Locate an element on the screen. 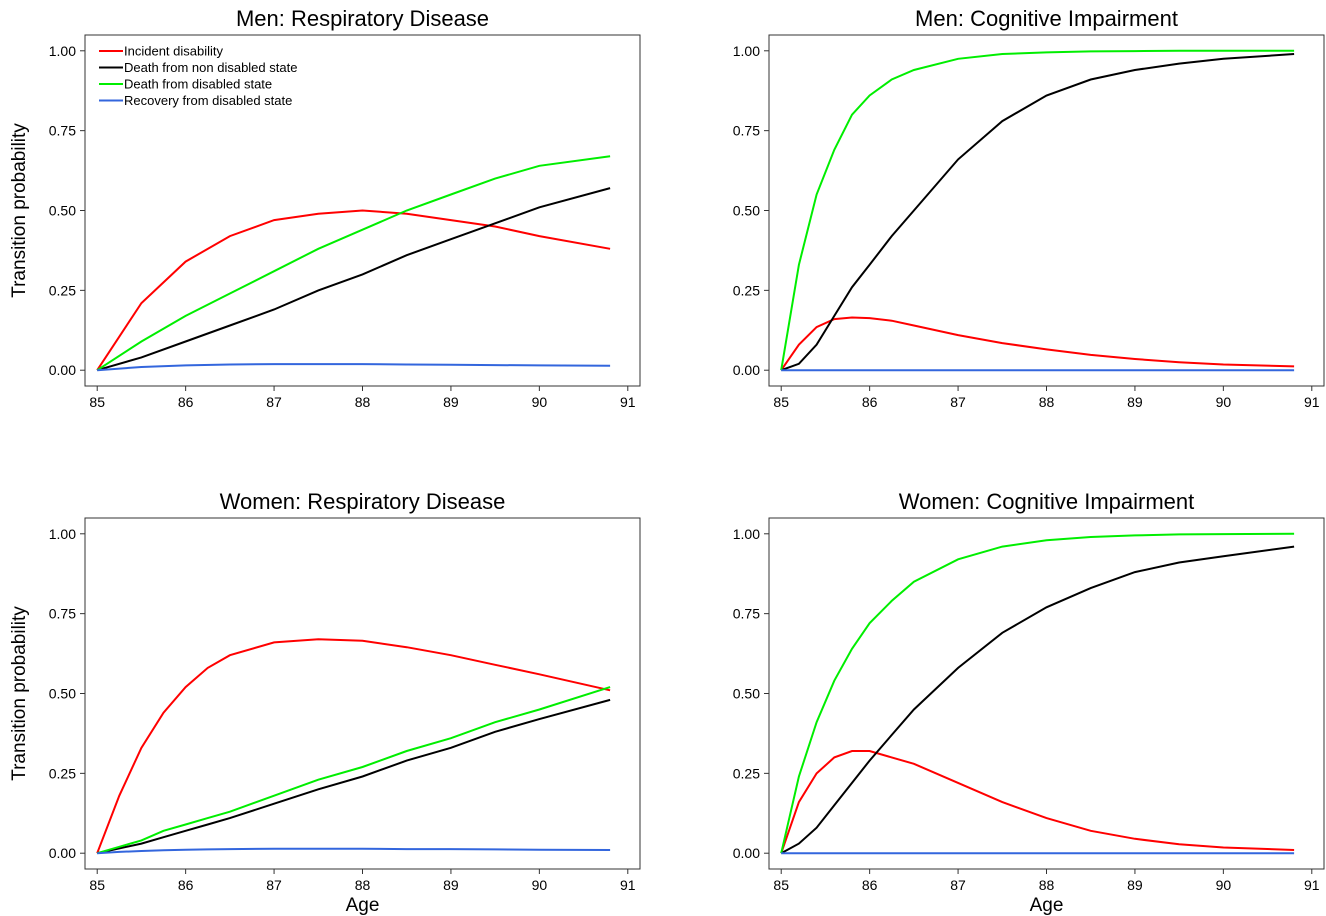 Image resolution: width=1326 pixels, height=916 pixels. legend-label: Incident disability is located at coordinates (173, 51).